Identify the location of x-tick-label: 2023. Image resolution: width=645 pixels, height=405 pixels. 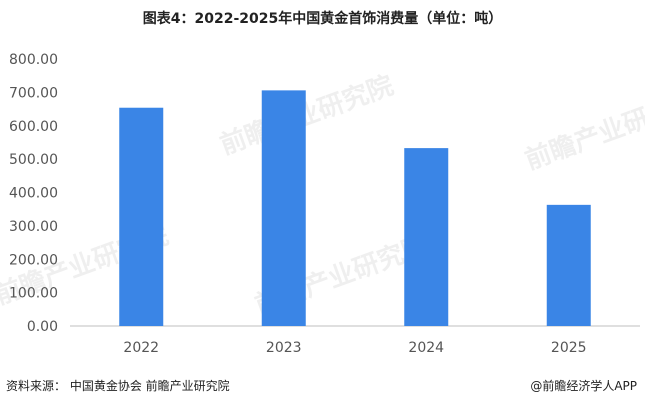
(284, 348).